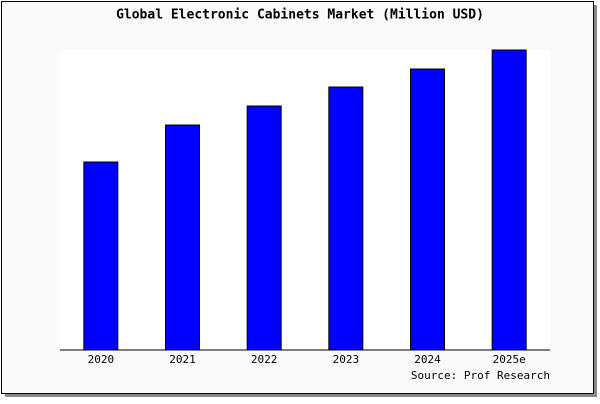  What do you see at coordinates (509, 359) in the screenshot?
I see `x-tick-label: 2025e` at bounding box center [509, 359].